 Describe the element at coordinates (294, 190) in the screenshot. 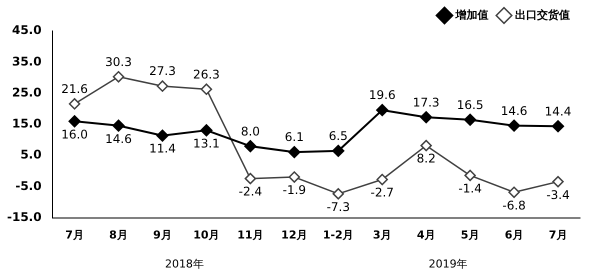

I see `data-label: -1.9` at that location.